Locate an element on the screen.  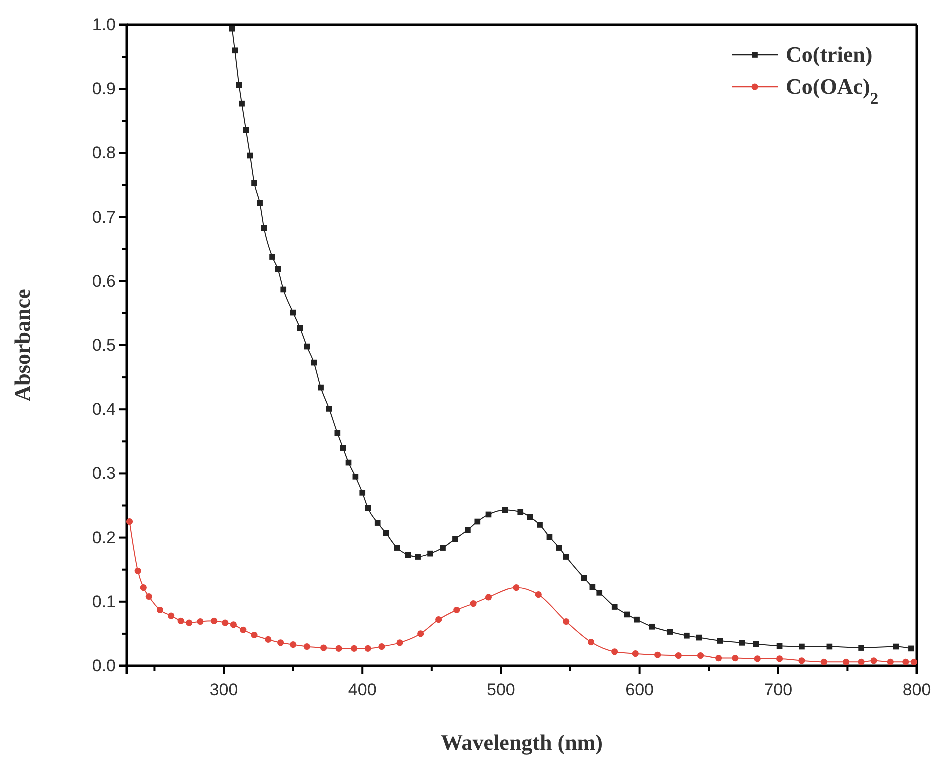
y-tick-label: 0.9 is located at coordinates (104, 89).